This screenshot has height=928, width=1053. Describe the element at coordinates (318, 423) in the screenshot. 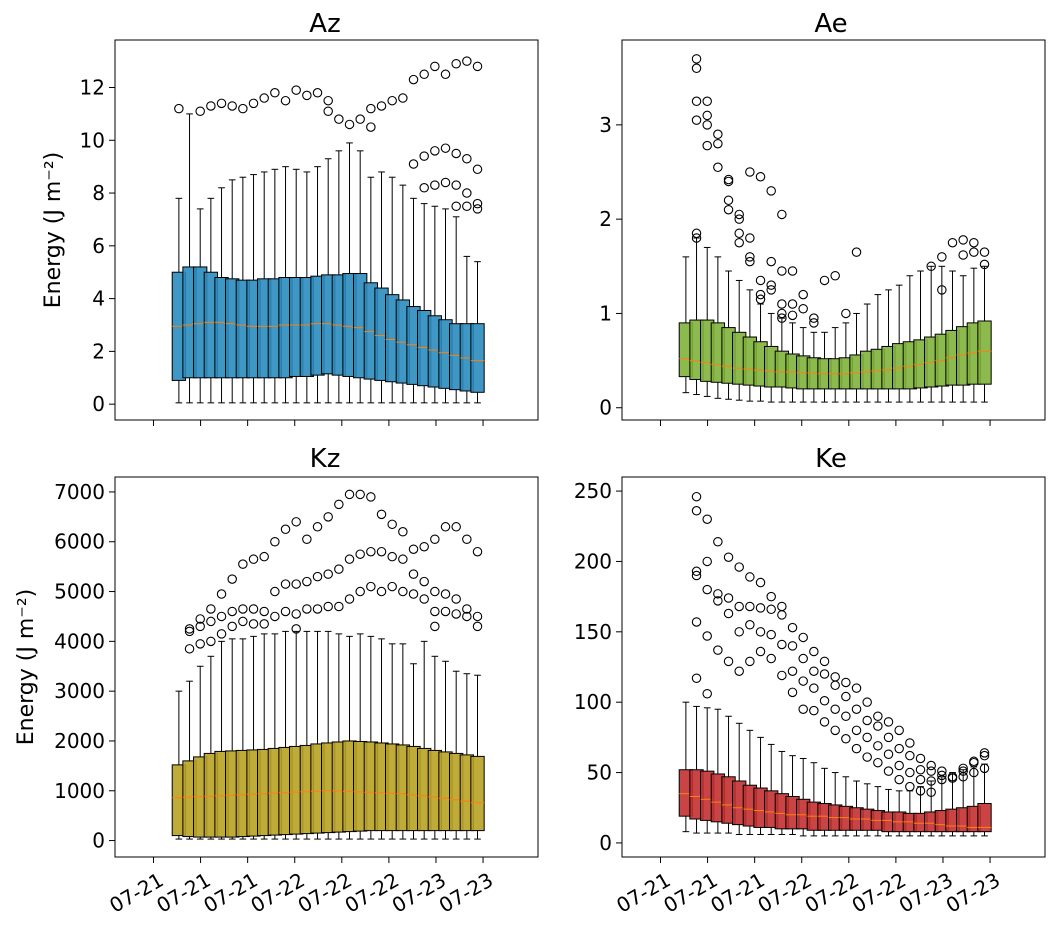

I see `x-ticks-az` at that location.